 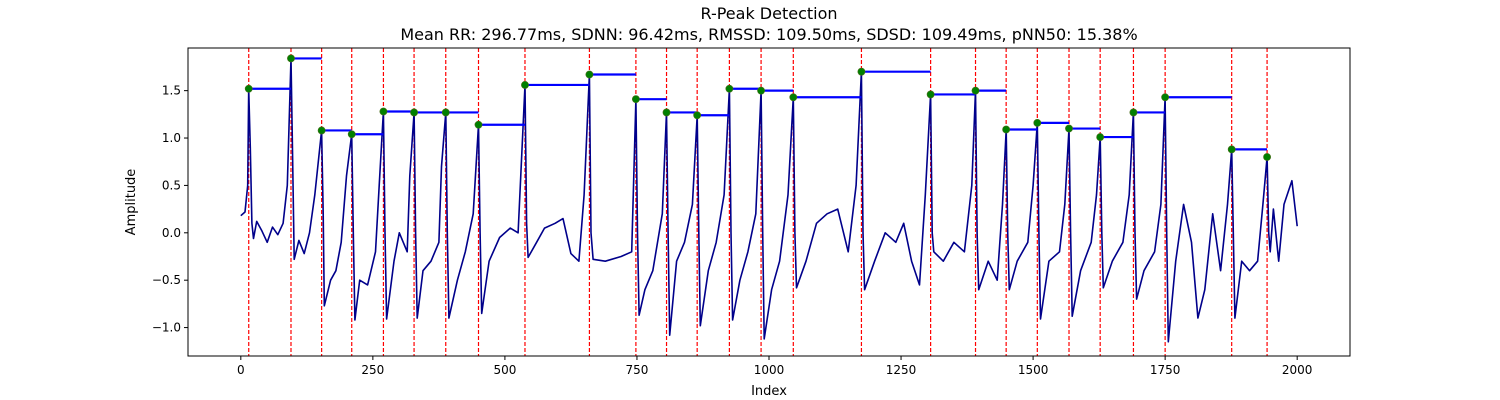 What do you see at coordinates (1033, 370) in the screenshot?
I see `x-tick-label-6: 1500` at bounding box center [1033, 370].